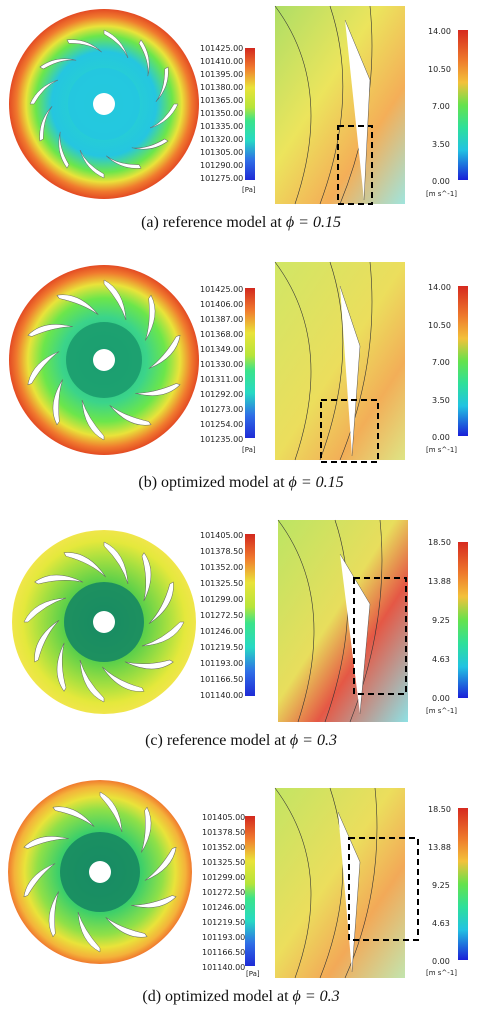 This screenshot has height=1026, width=482. I want to click on pressure-tick: 101292.00, so click(221, 394).